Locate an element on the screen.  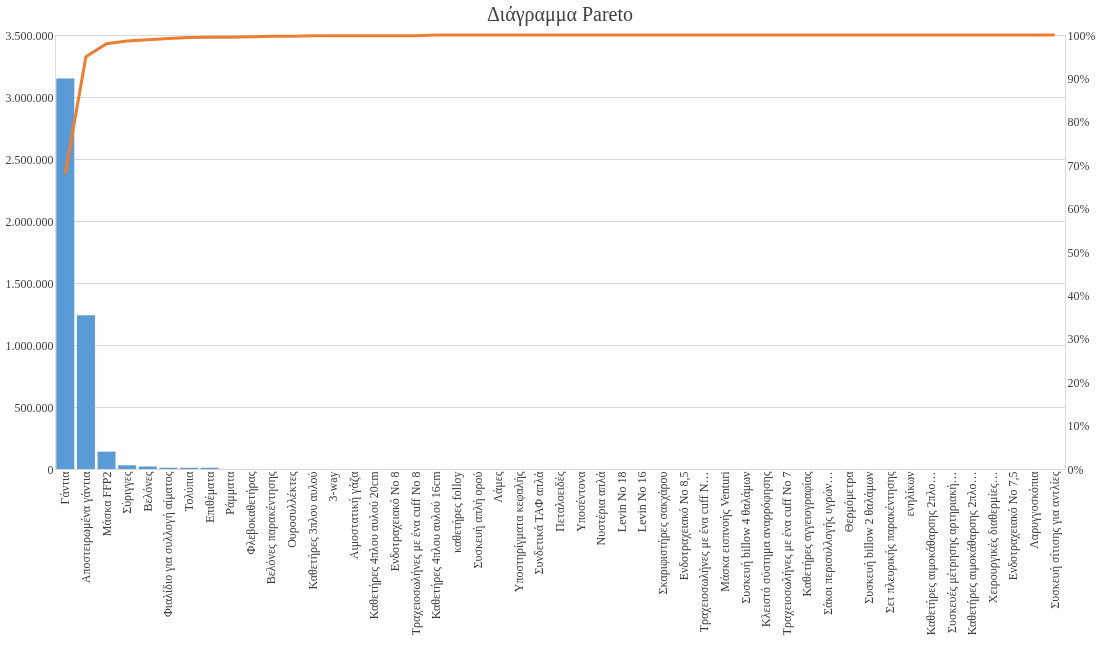
x-tick-label: Νυστέρια απλά is located at coordinates (601, 508).